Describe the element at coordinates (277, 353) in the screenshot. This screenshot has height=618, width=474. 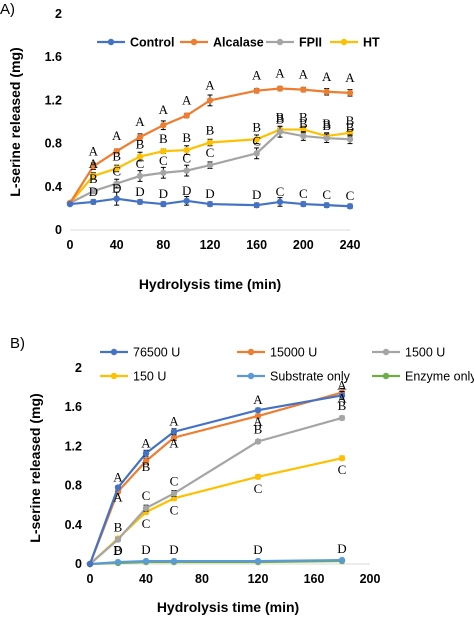
I see `legend-entry: 15000 U` at that location.